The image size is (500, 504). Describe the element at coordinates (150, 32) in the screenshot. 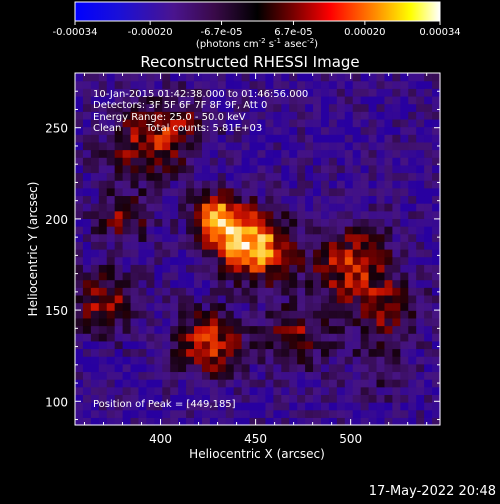

I see `colorbar-tick-label: -0.00020` at that location.